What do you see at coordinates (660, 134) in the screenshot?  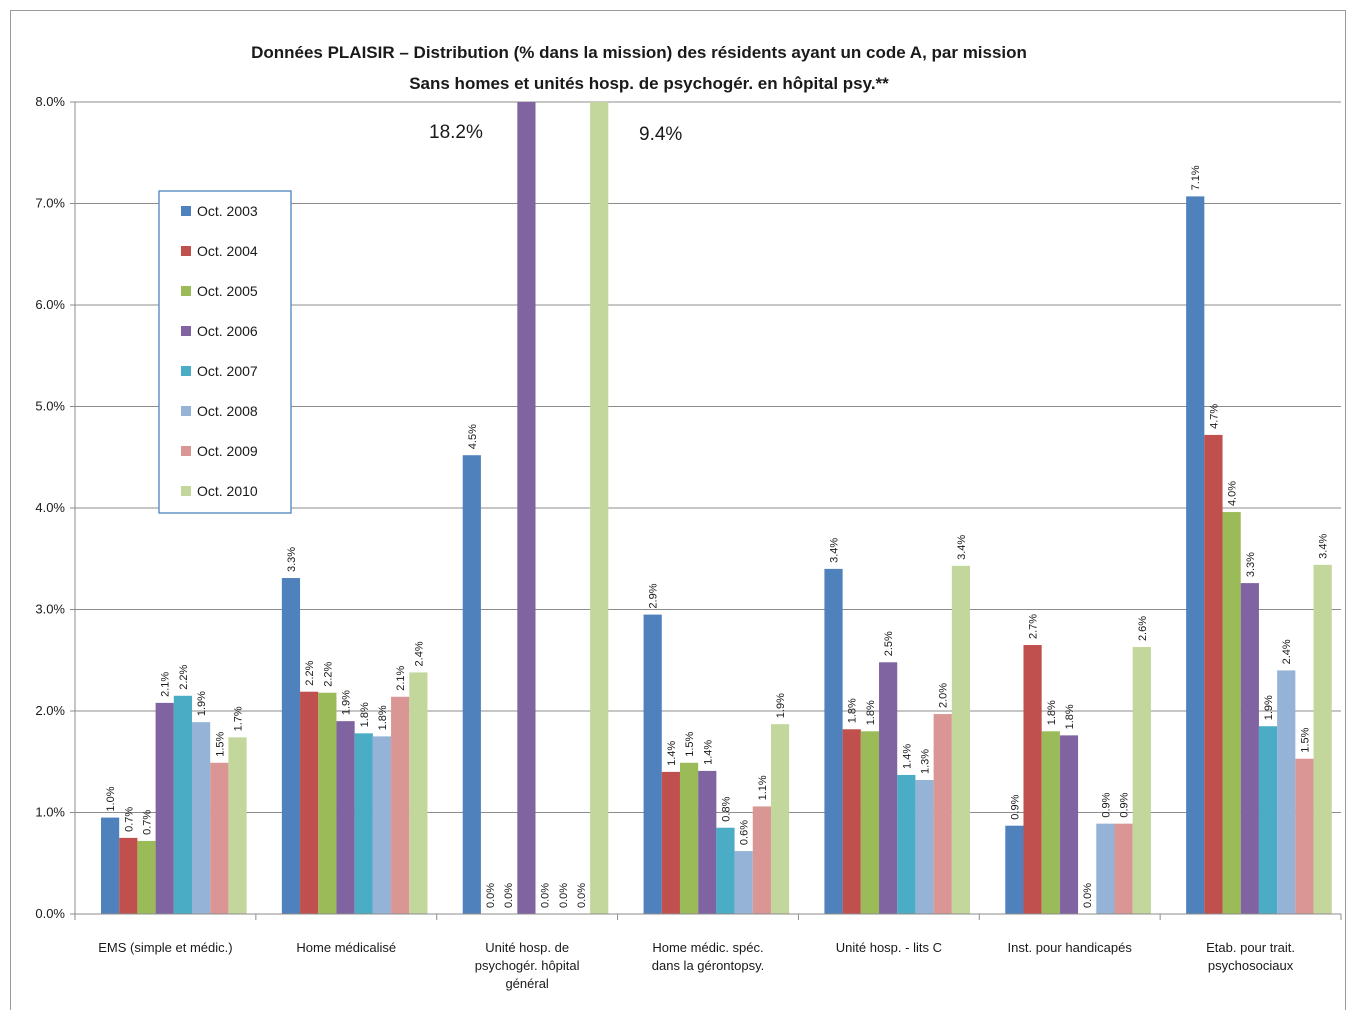 I see `annotation-oct-2010-value: 9.4%` at bounding box center [660, 134].